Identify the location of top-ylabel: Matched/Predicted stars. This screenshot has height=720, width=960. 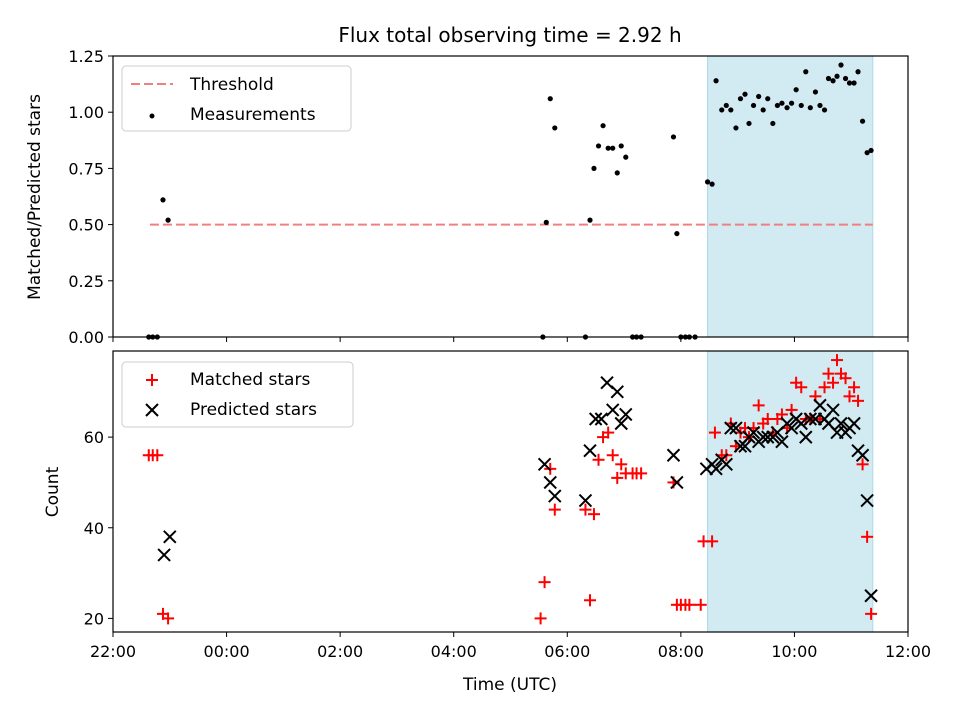
(35, 197).